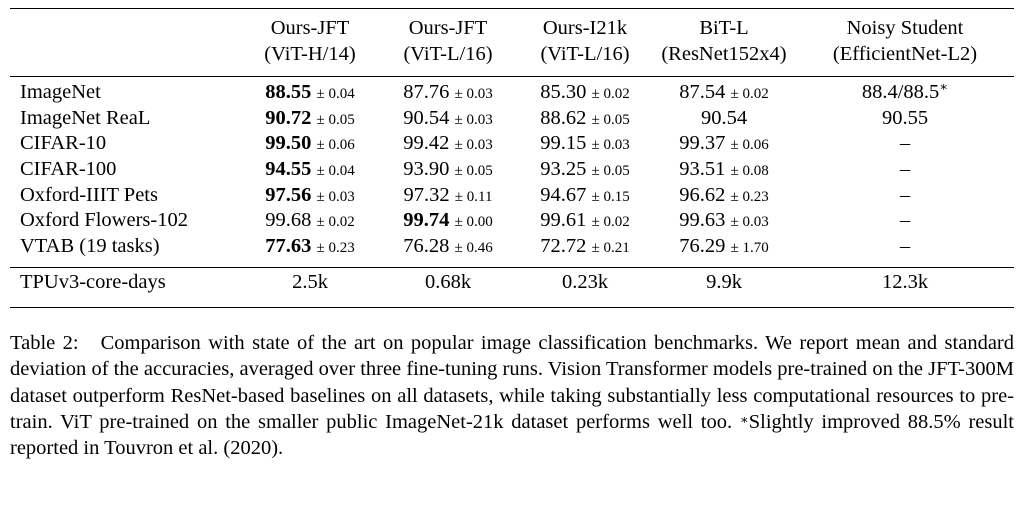 Image resolution: width=1018 pixels, height=507 pixels. What do you see at coordinates (85, 117) in the screenshot?
I see `row-label: ImageNet ReaL` at bounding box center [85, 117].